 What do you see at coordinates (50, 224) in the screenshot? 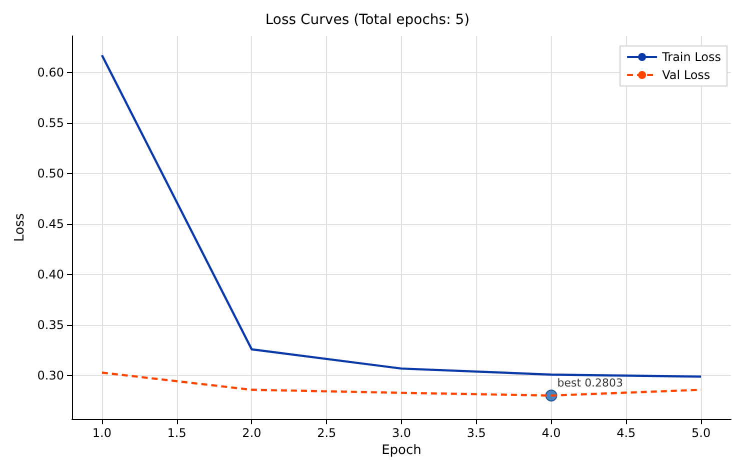
I see `y-tick-label: 0.45` at bounding box center [50, 224].